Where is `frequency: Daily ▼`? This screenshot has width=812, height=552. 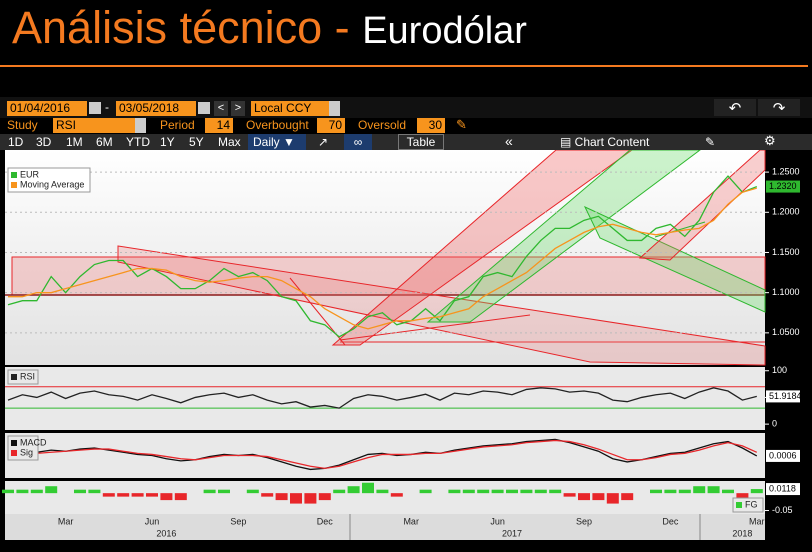 frequency: Daily ▼ is located at coordinates (277, 142).